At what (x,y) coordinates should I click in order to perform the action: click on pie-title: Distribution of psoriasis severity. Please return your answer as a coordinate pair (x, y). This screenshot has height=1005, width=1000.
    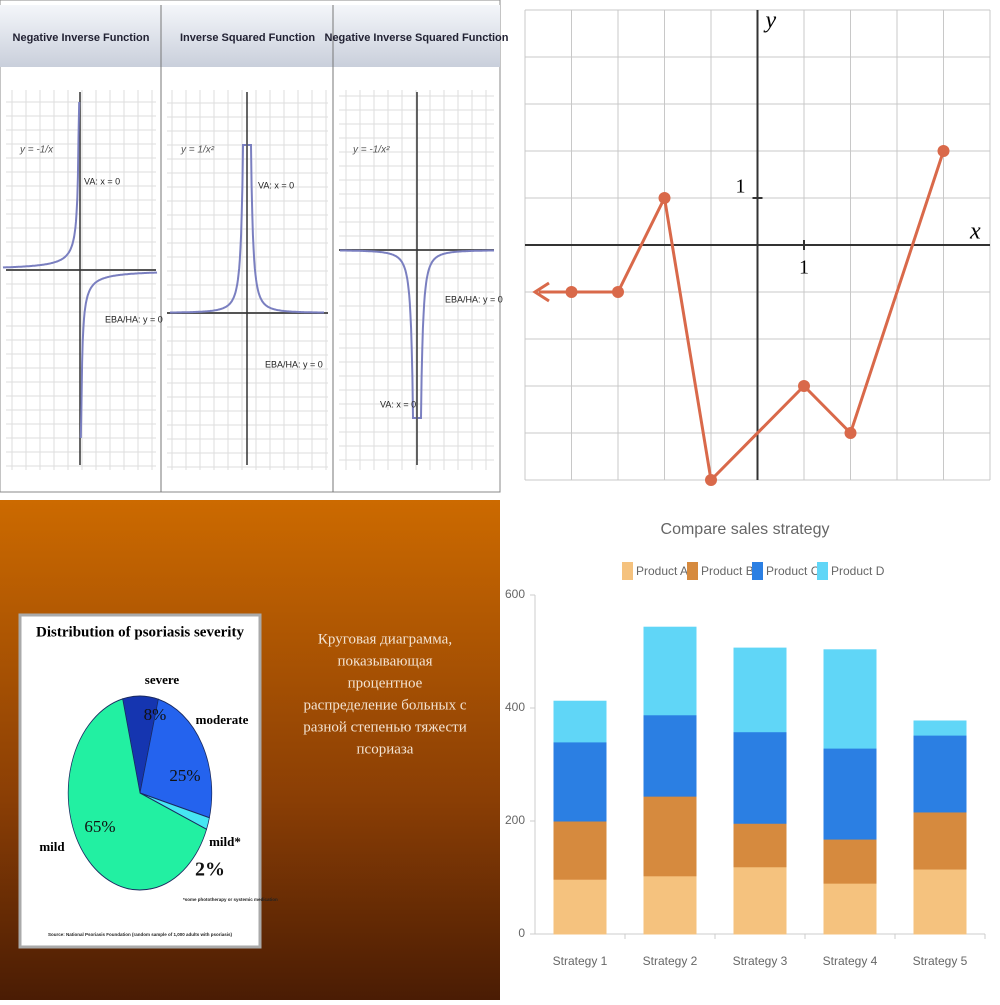
    Looking at the image, I should click on (140, 632).